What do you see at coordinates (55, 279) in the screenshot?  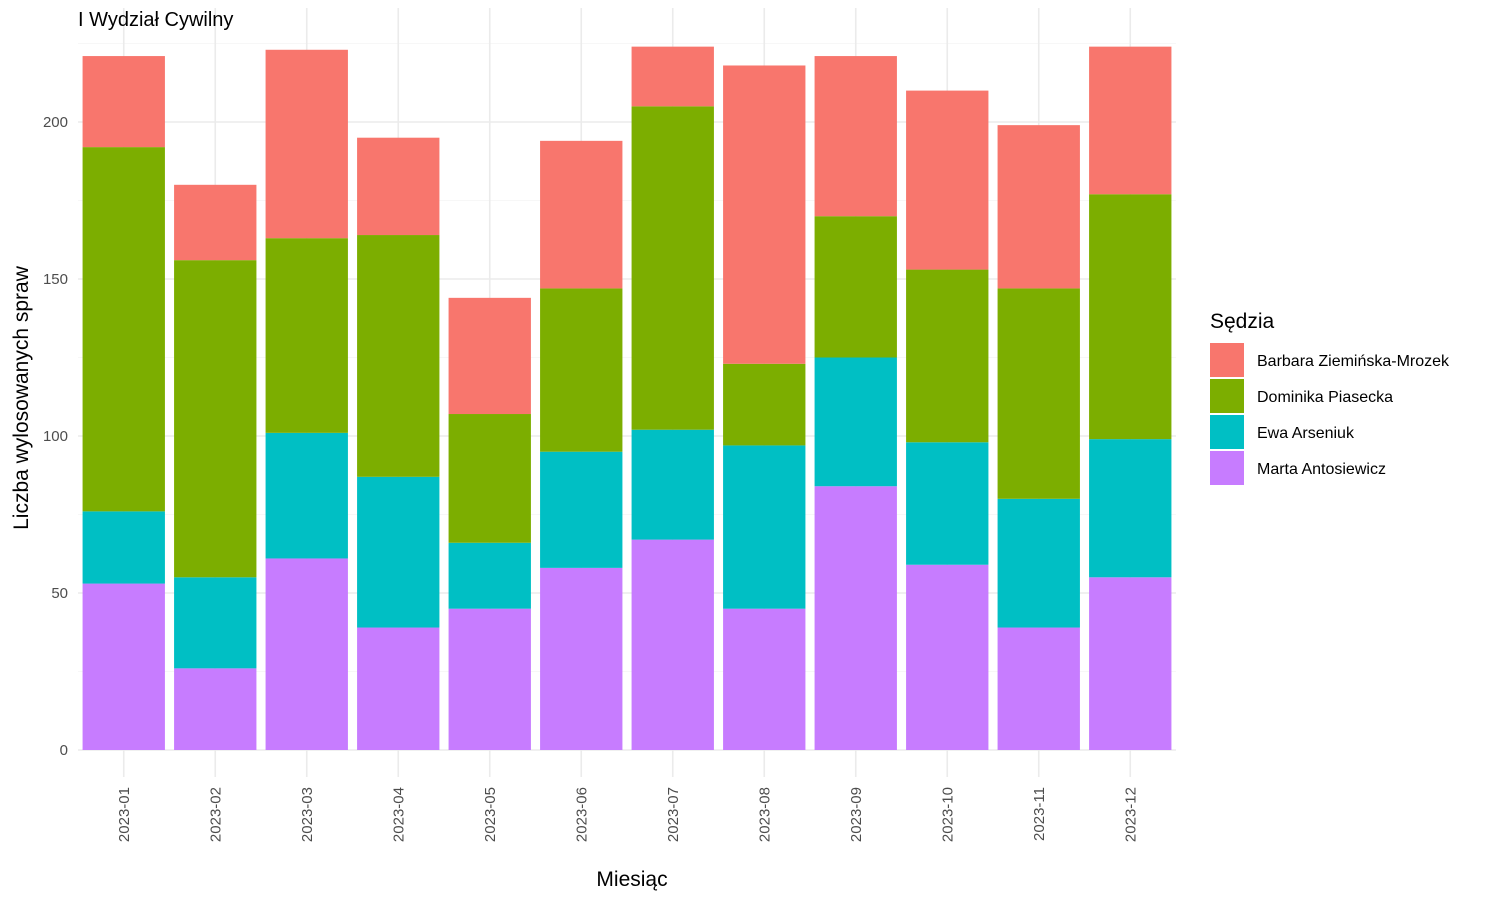 I see `y-tick-label: 150` at bounding box center [55, 279].